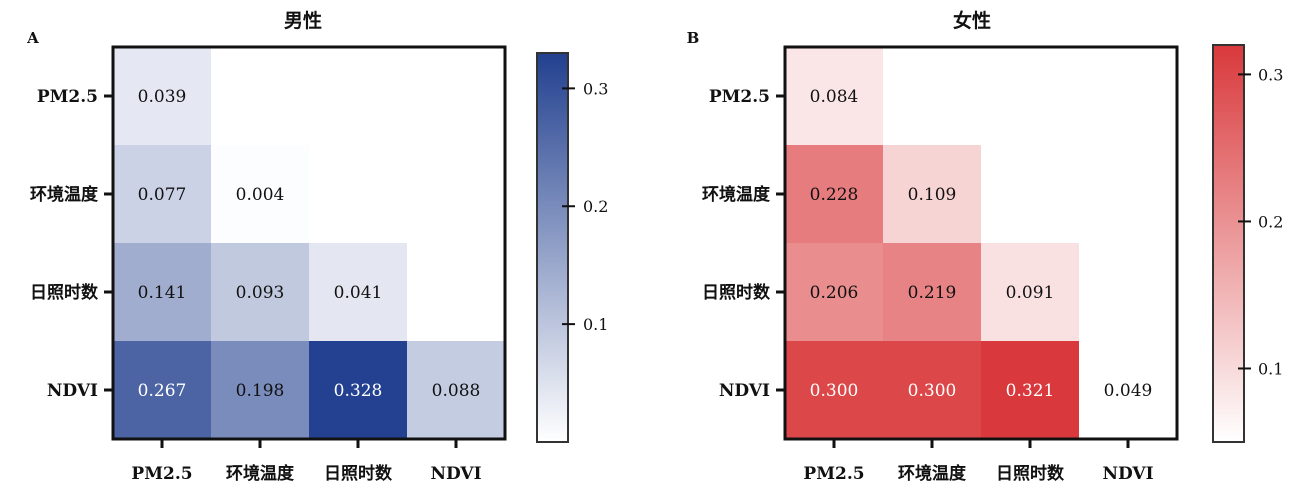  I want to click on cell-value-label: 0.219, so click(932, 293).